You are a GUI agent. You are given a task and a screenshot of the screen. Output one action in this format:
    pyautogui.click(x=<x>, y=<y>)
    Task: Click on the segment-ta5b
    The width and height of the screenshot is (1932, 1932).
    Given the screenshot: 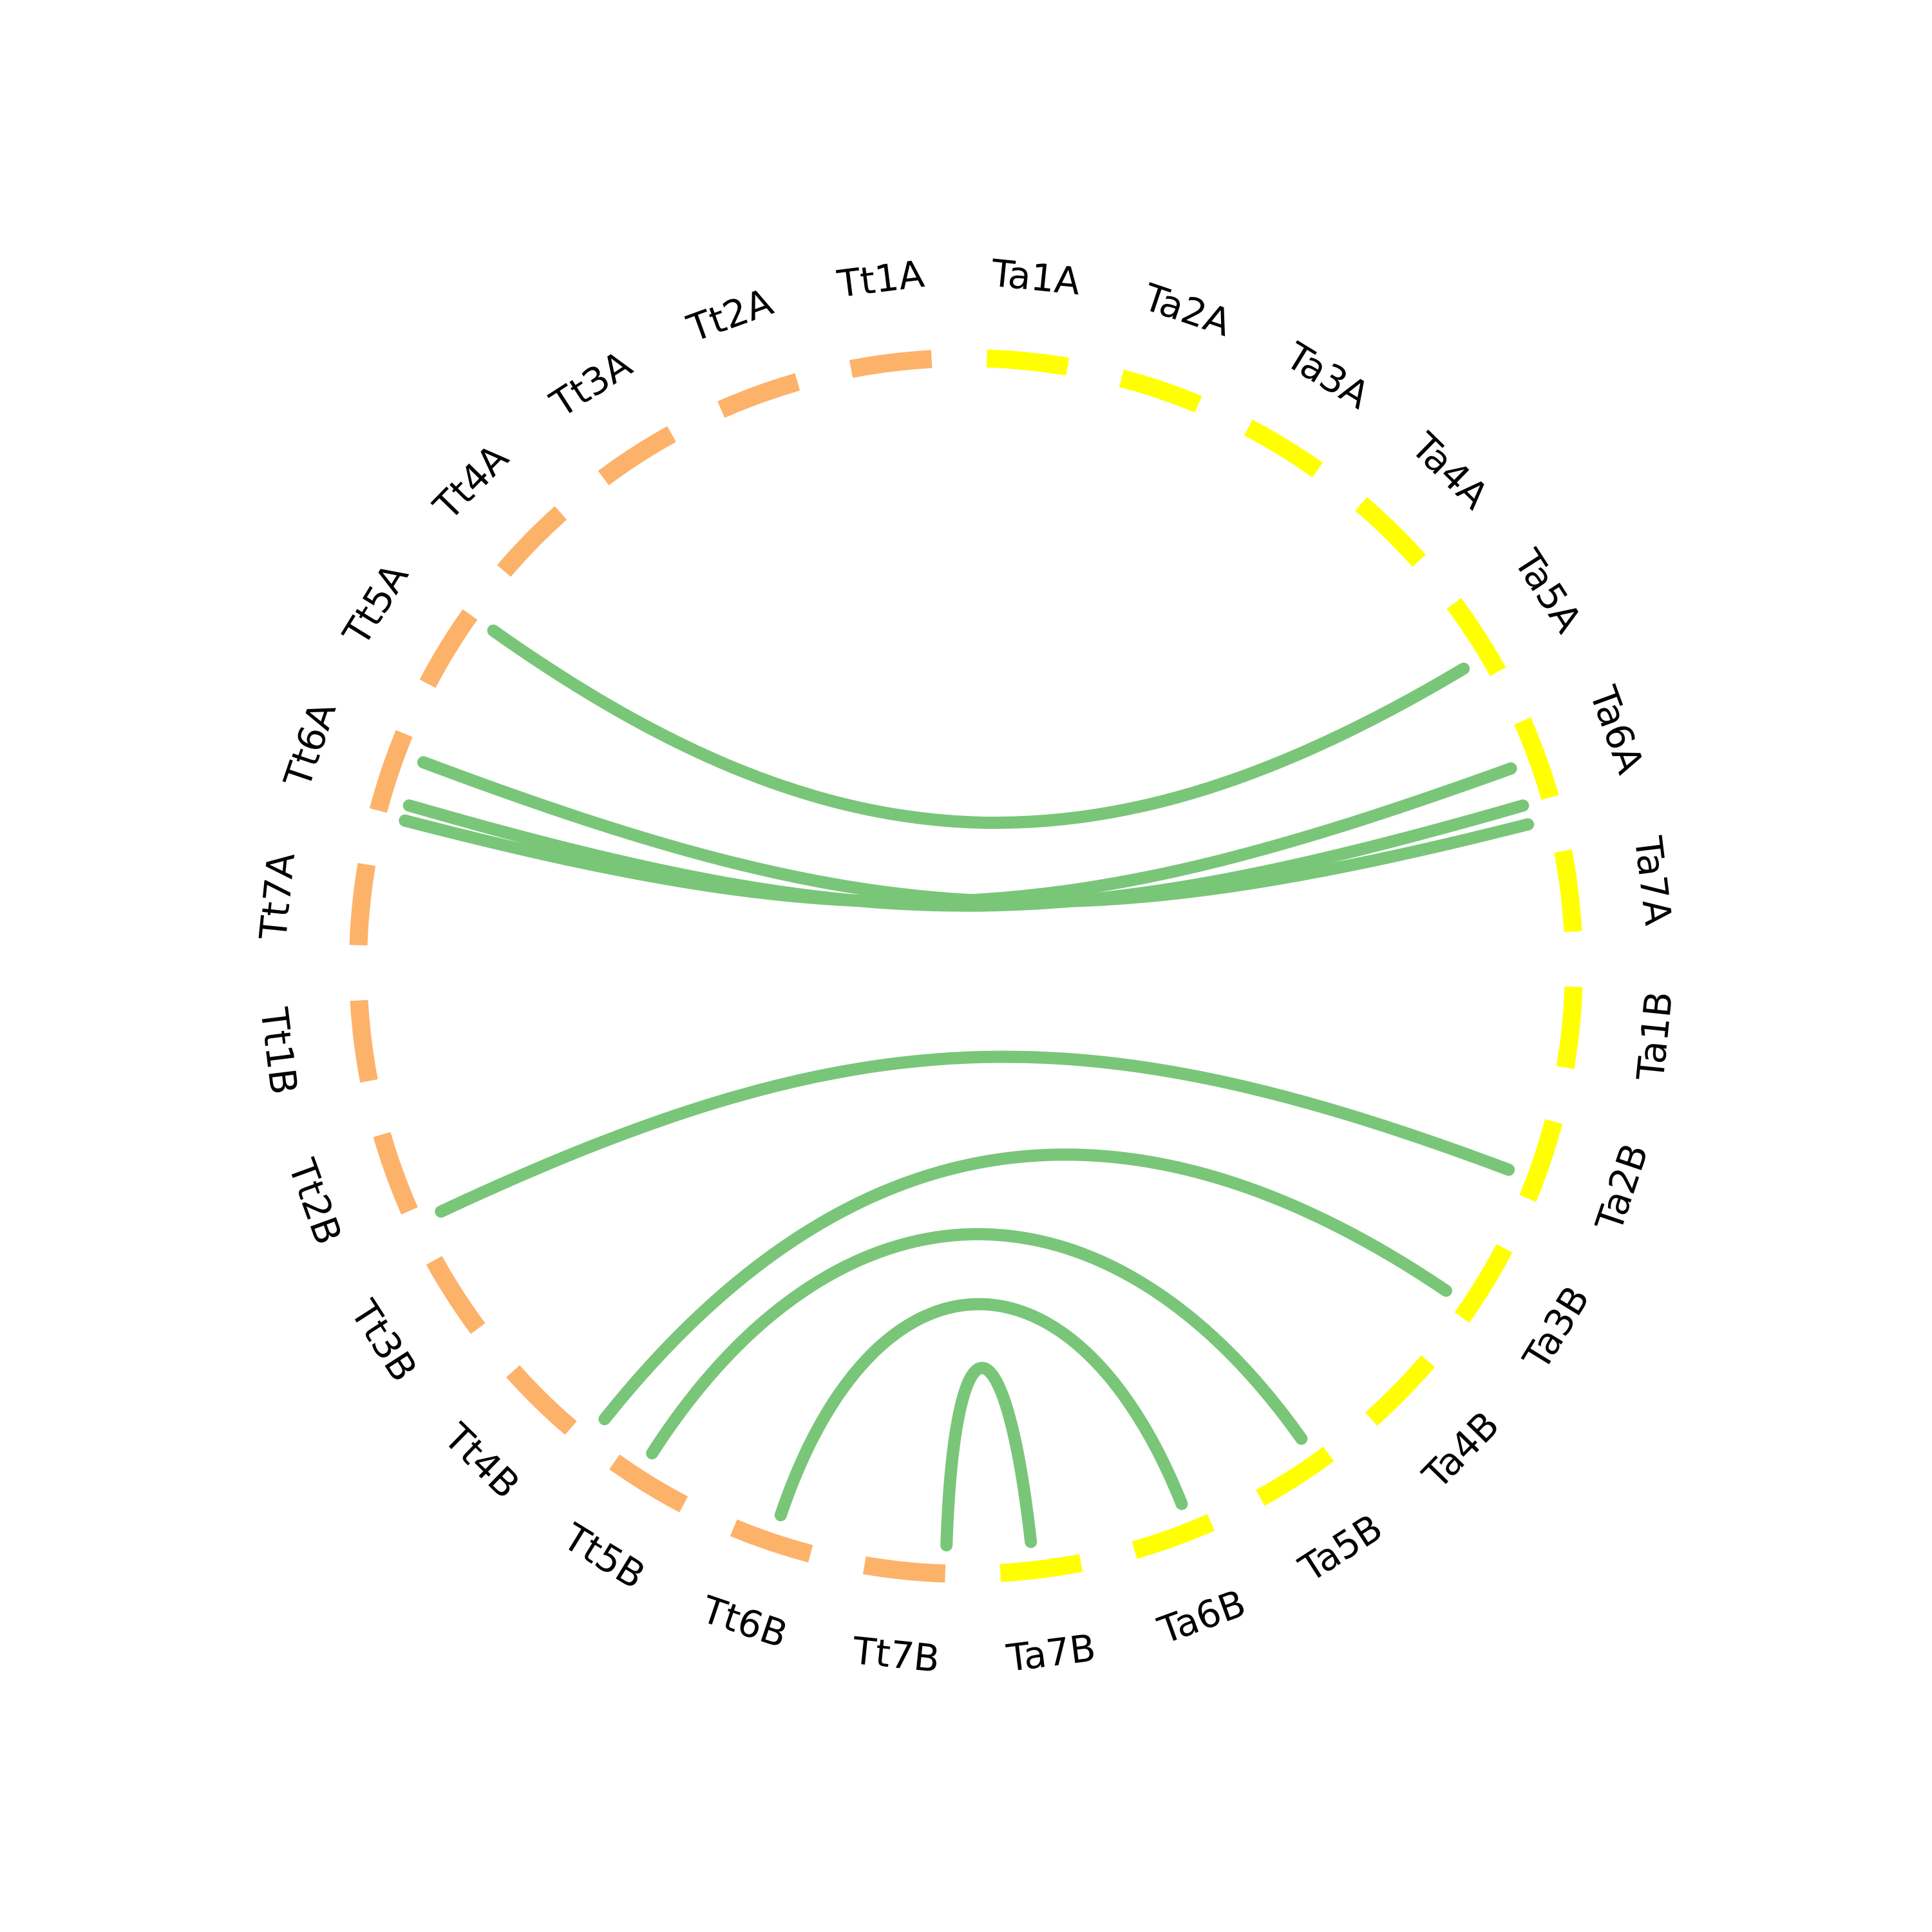 What is the action you would take?
    pyautogui.click(x=1295, y=1476)
    